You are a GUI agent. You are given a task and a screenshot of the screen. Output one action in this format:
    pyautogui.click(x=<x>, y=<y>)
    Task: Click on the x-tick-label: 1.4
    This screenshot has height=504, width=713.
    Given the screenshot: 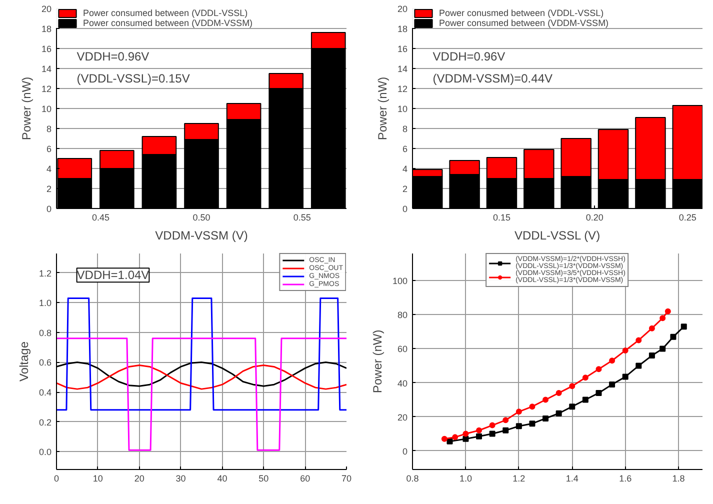 What is the action you would take?
    pyautogui.click(x=572, y=479)
    